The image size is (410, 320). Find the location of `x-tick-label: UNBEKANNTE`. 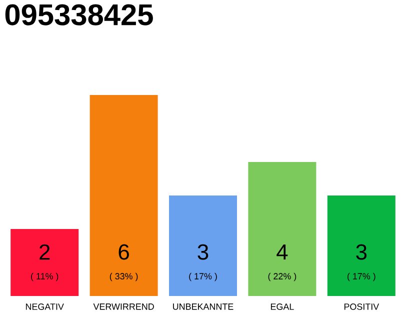

x-tick-label: UNBEKANNTE is located at coordinates (203, 307).